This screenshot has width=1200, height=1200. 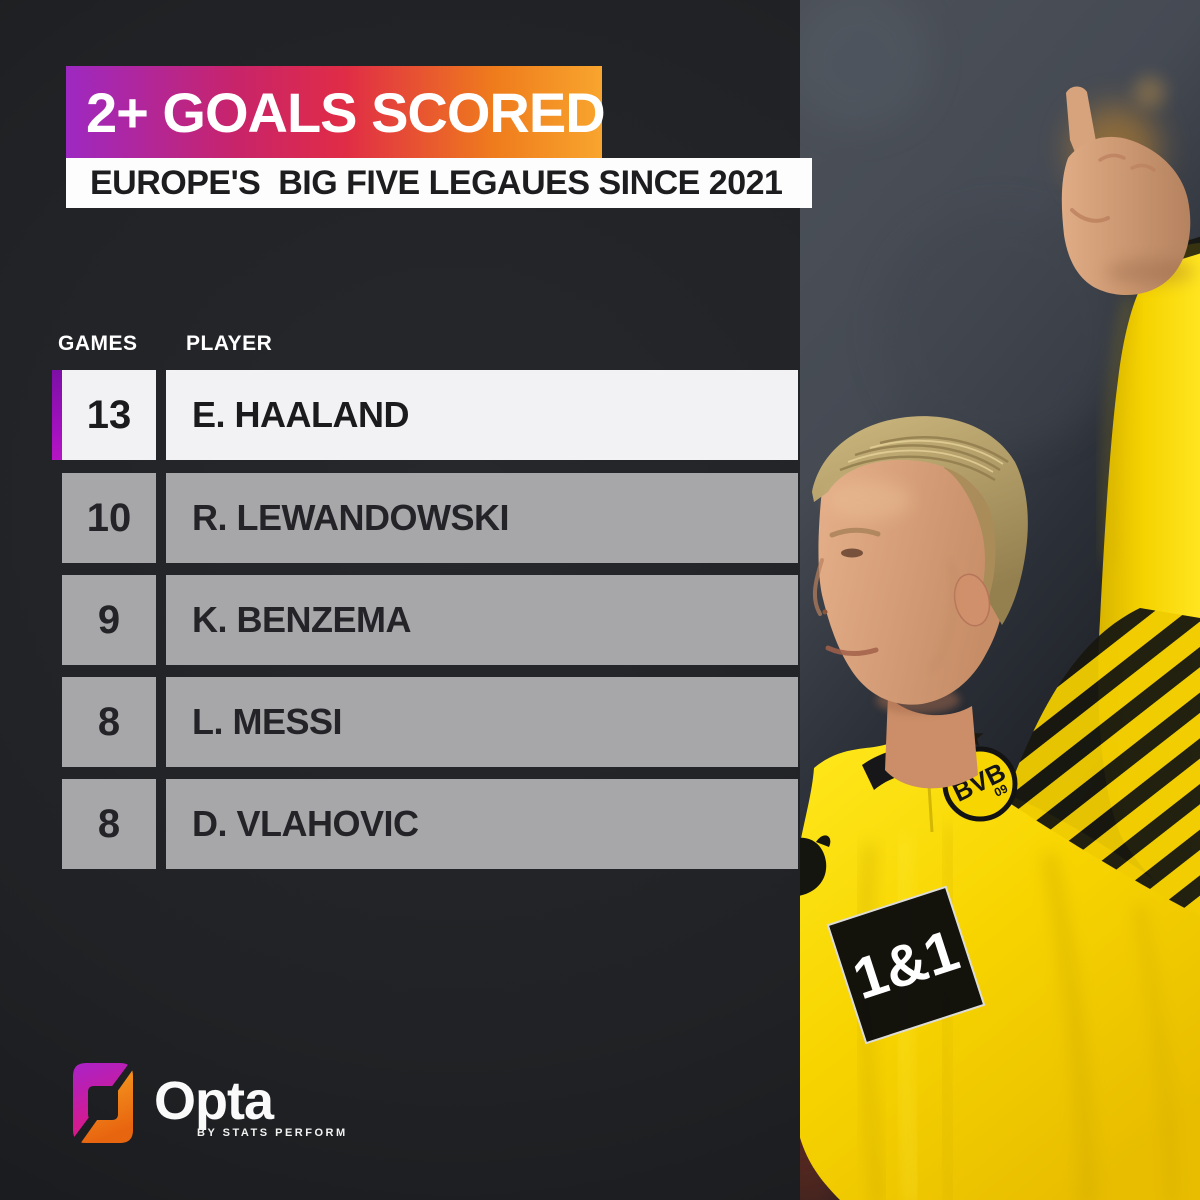 I want to click on player-name: E. HAALAND, so click(x=482, y=415).